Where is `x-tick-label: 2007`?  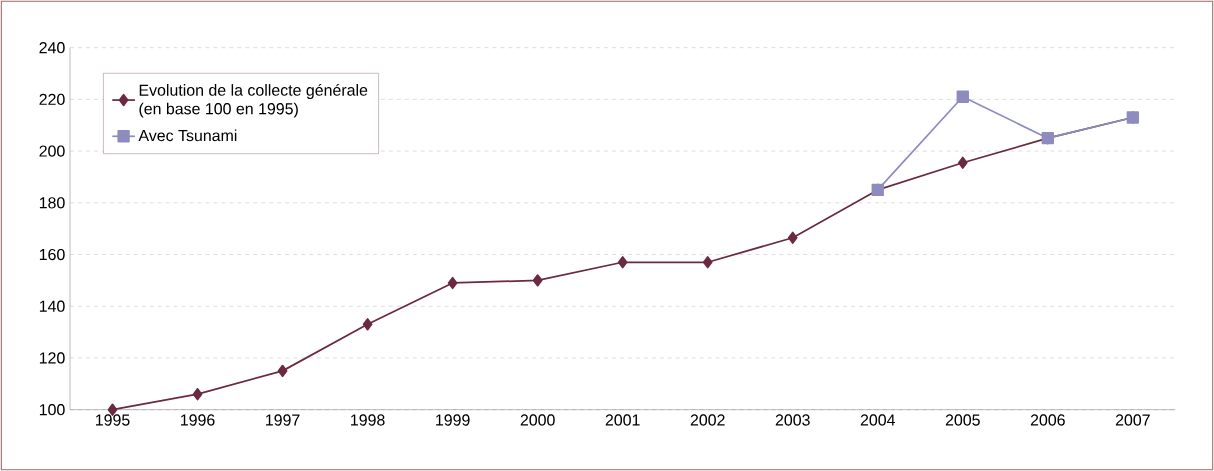
x-tick-label: 2007 is located at coordinates (1132, 420).